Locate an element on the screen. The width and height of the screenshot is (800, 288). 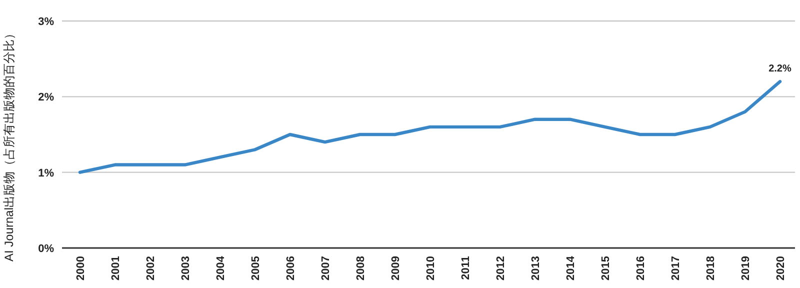
y-tick-label: 3% is located at coordinates (46, 22).